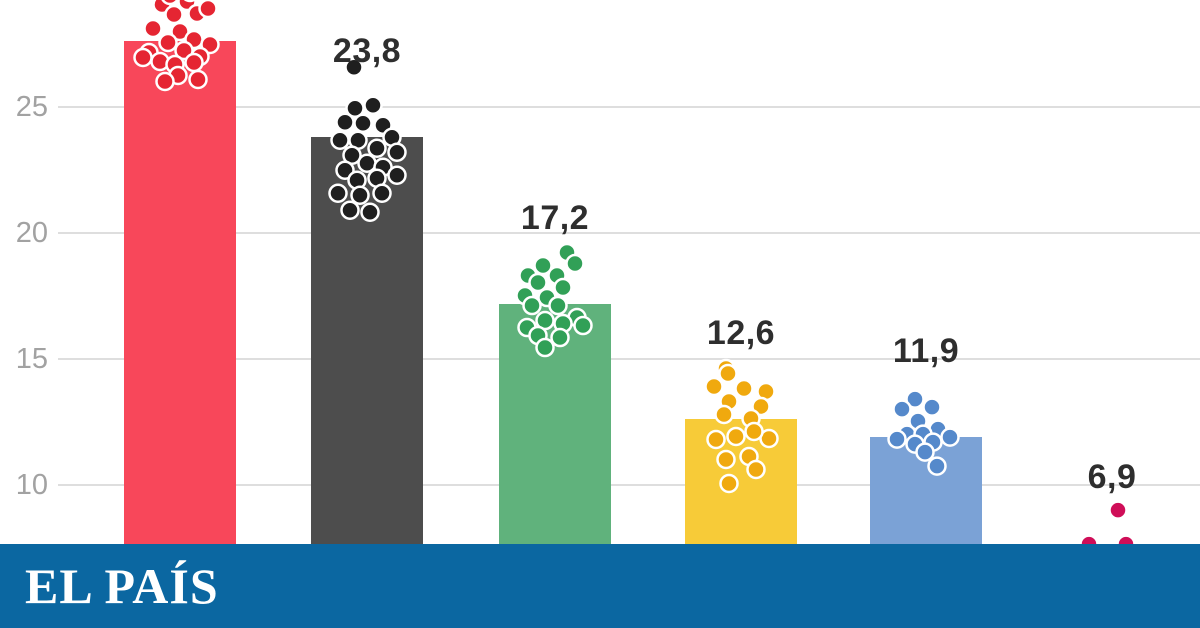 The height and width of the screenshot is (628, 1200). Describe the element at coordinates (555, 217) in the screenshot. I see `value-label-series-3-green: 17,2` at that location.